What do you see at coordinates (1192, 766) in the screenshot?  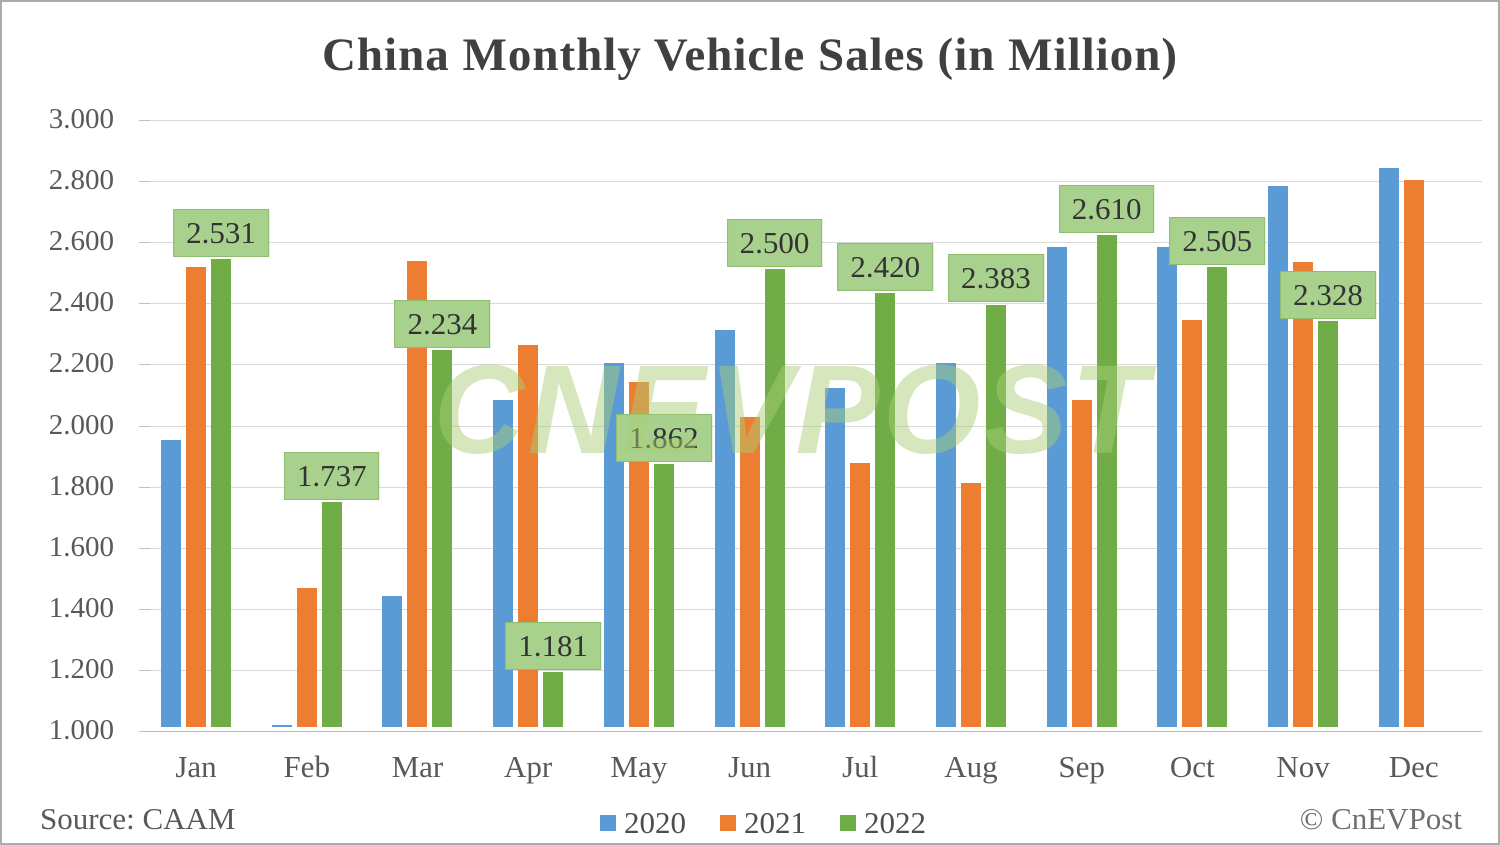 I see `x-axis-label-oct: Oct` at bounding box center [1192, 766].